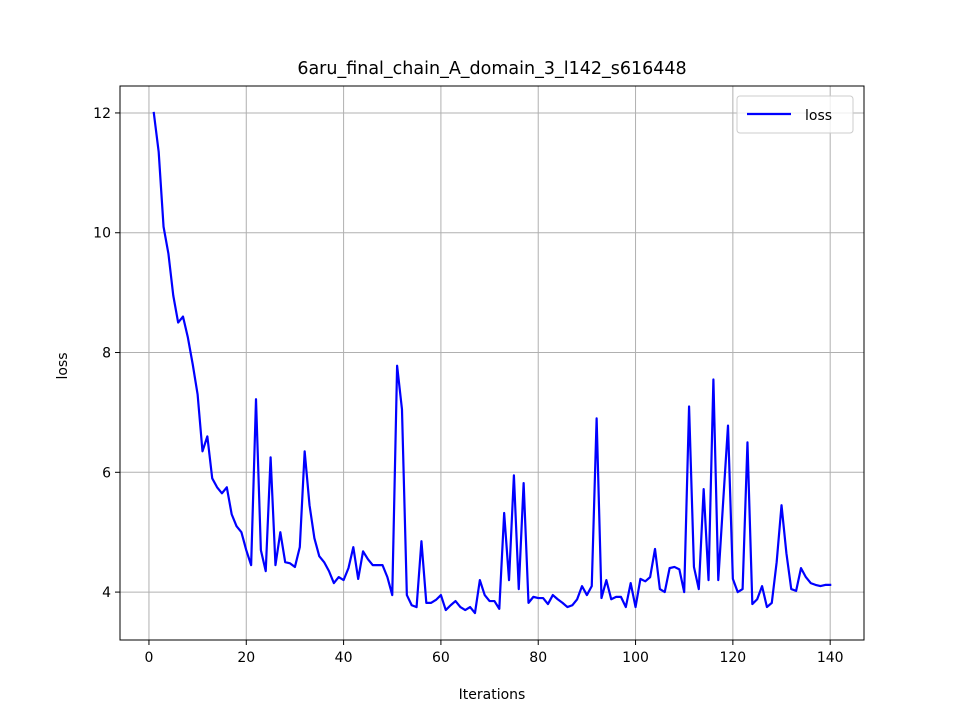 The image size is (960, 724). What do you see at coordinates (63, 365) in the screenshot?
I see `y-axis-label: loss` at bounding box center [63, 365].